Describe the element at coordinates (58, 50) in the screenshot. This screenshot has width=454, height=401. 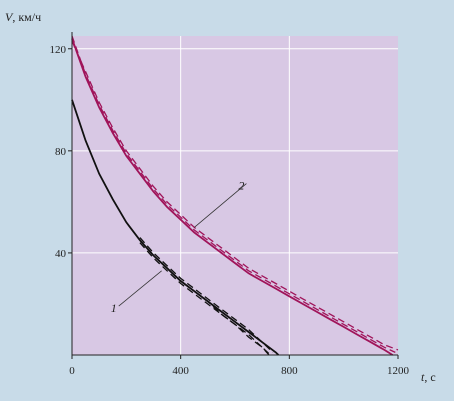
I see `y-tick-label: 120` at that location.